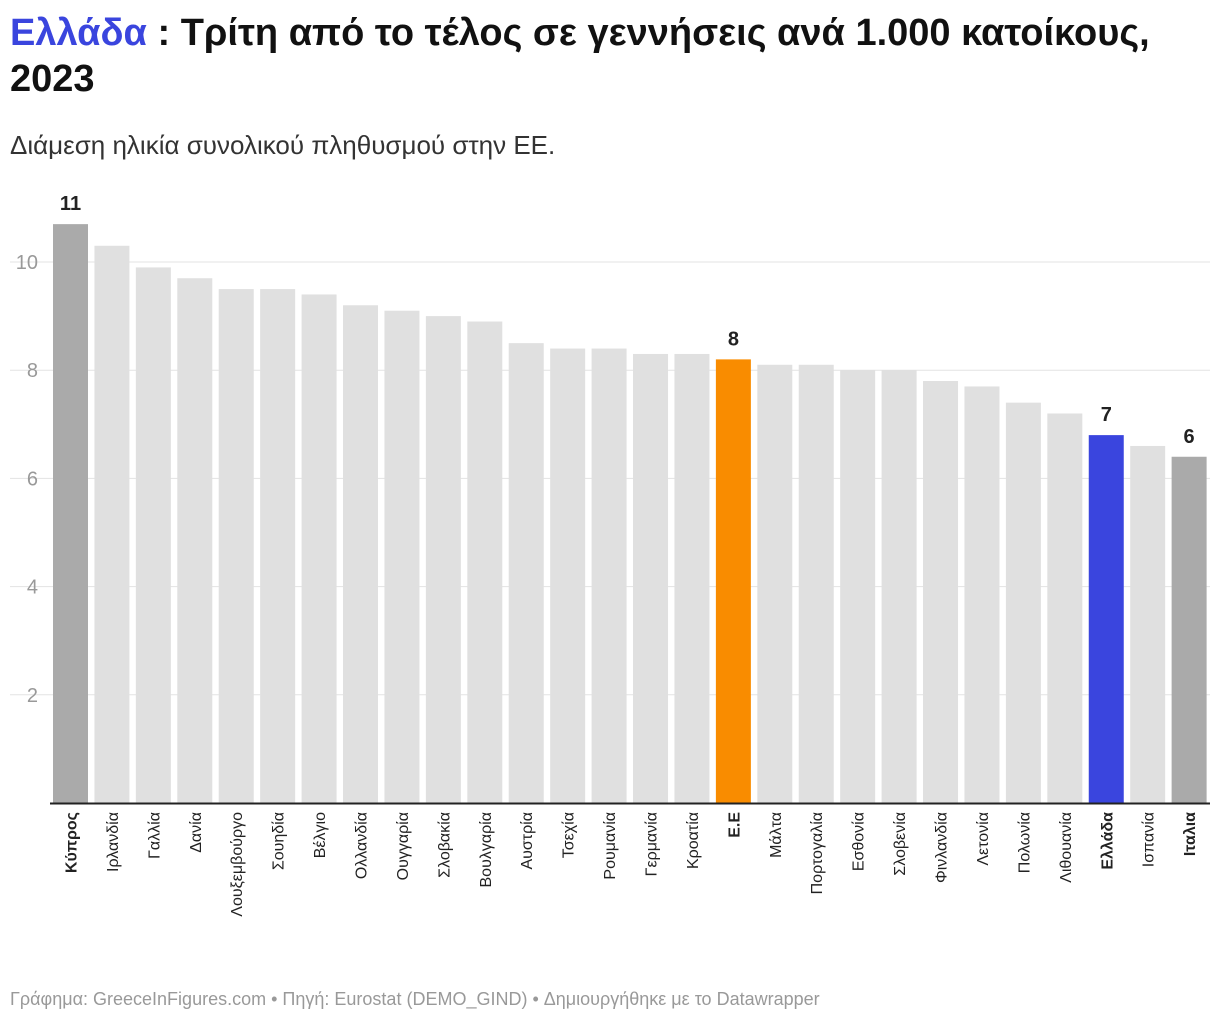 This screenshot has height=1026, width=1220. What do you see at coordinates (362, 845) in the screenshot?
I see `x-tick-label: Ολλανδία` at bounding box center [362, 845].